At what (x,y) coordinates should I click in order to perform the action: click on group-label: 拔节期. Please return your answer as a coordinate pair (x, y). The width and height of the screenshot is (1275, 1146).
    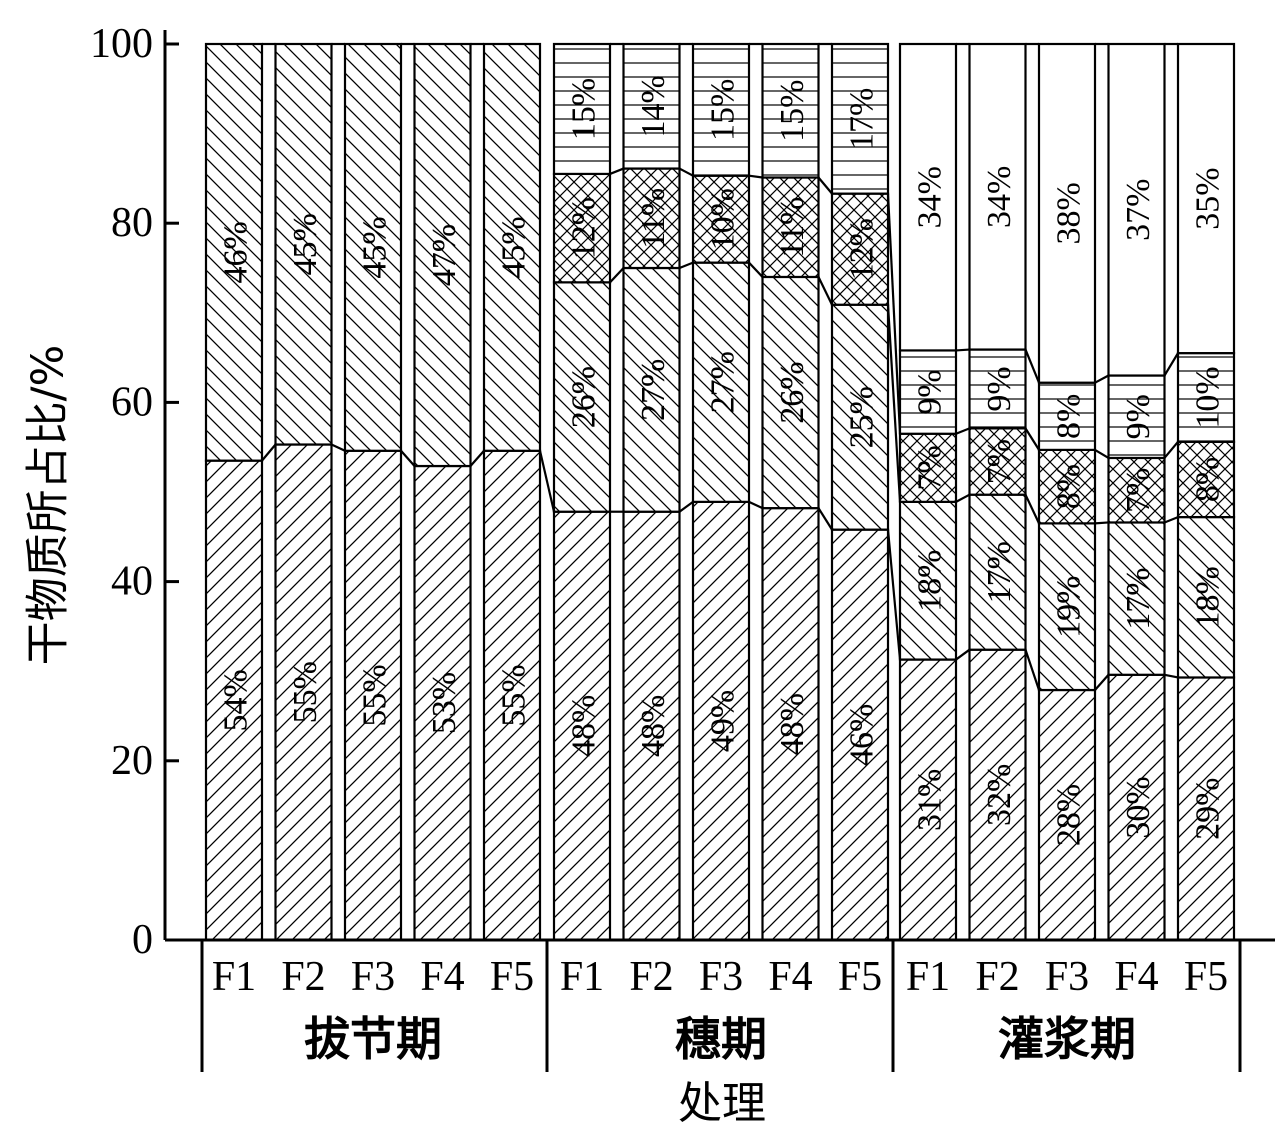
    Looking at the image, I should click on (373, 1039).